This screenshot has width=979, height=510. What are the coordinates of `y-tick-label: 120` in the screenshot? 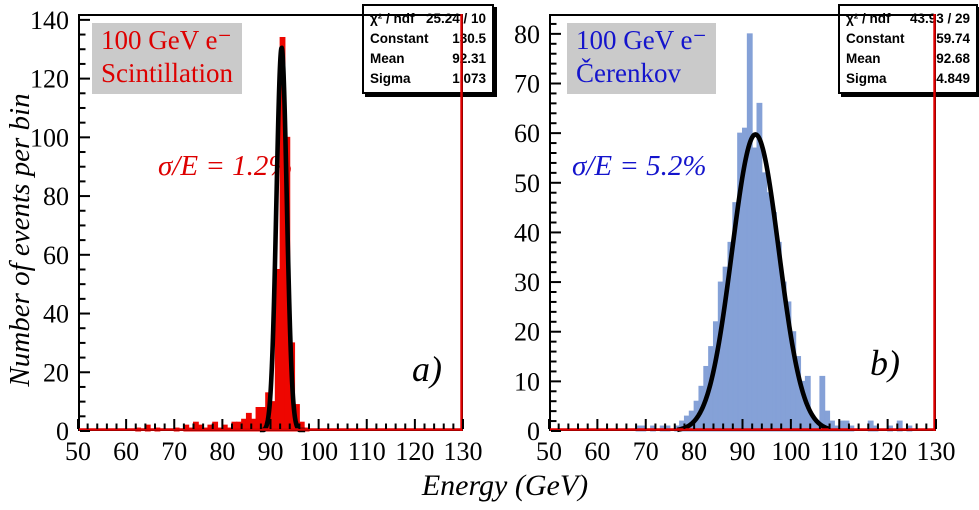 It's located at (49, 79).